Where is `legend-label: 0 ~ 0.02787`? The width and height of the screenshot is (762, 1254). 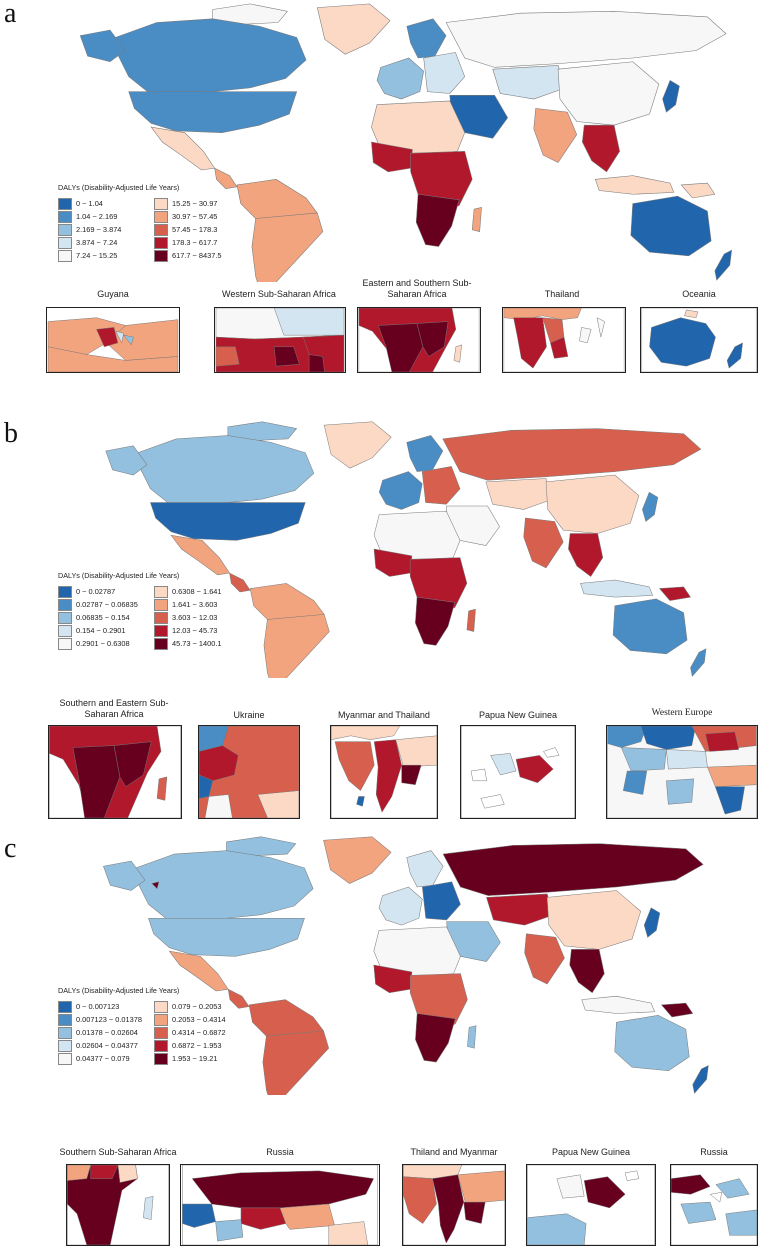 legend-label: 0 ~ 0.02787 is located at coordinates (96, 591).